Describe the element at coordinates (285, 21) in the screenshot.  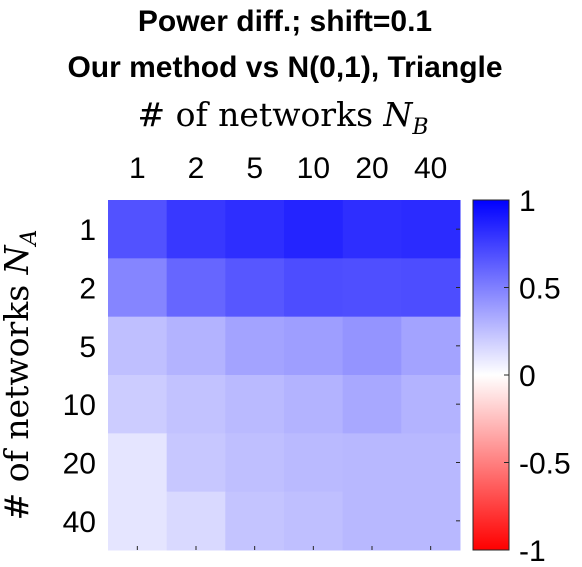
I see `chart-title-line1: Power diff.; shift=0.1` at that location.